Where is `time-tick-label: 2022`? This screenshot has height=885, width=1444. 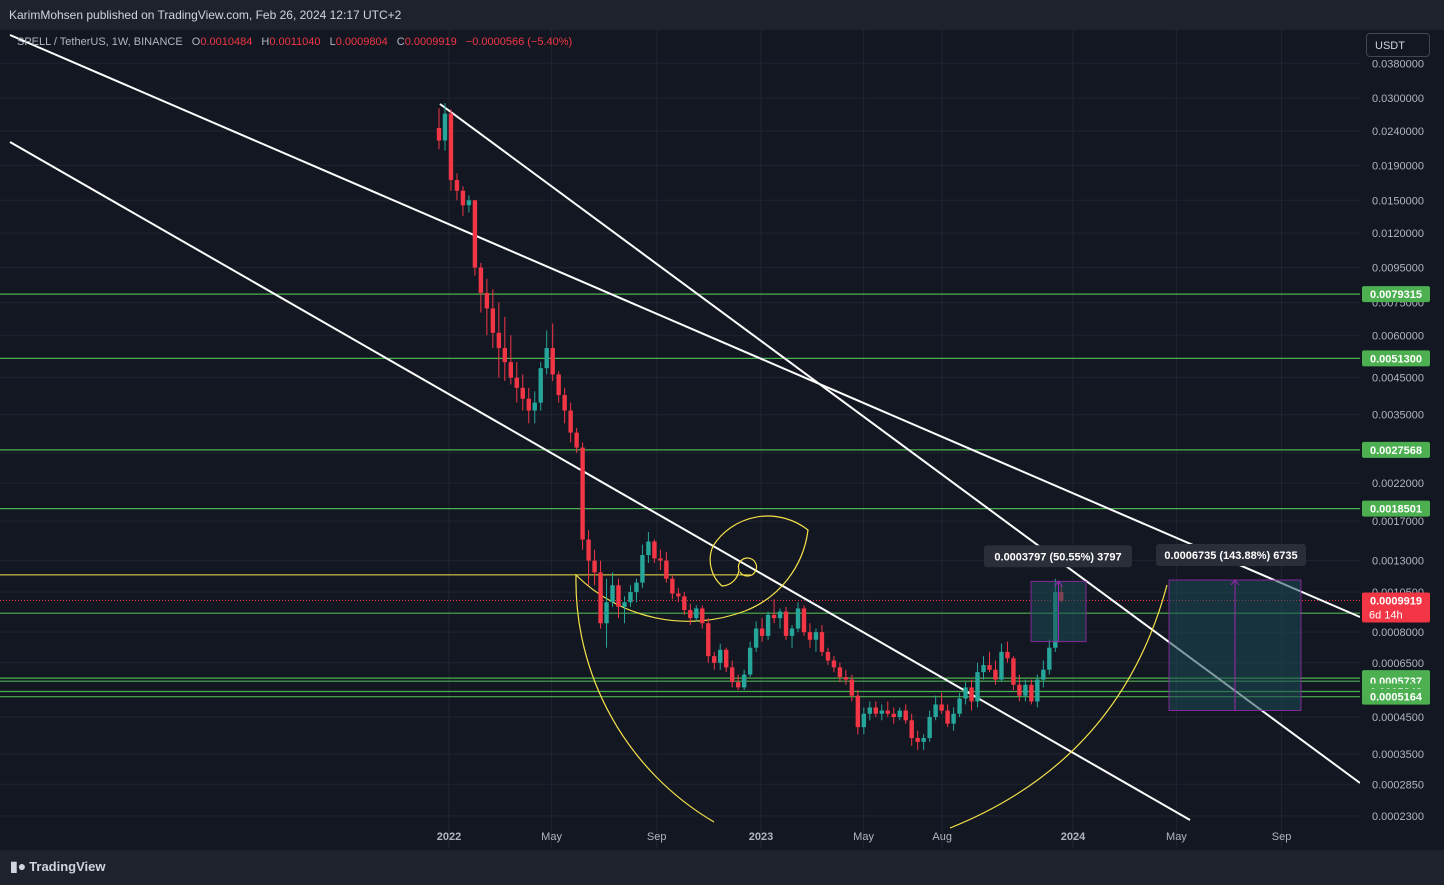 time-tick-label: 2022 is located at coordinates (449, 837).